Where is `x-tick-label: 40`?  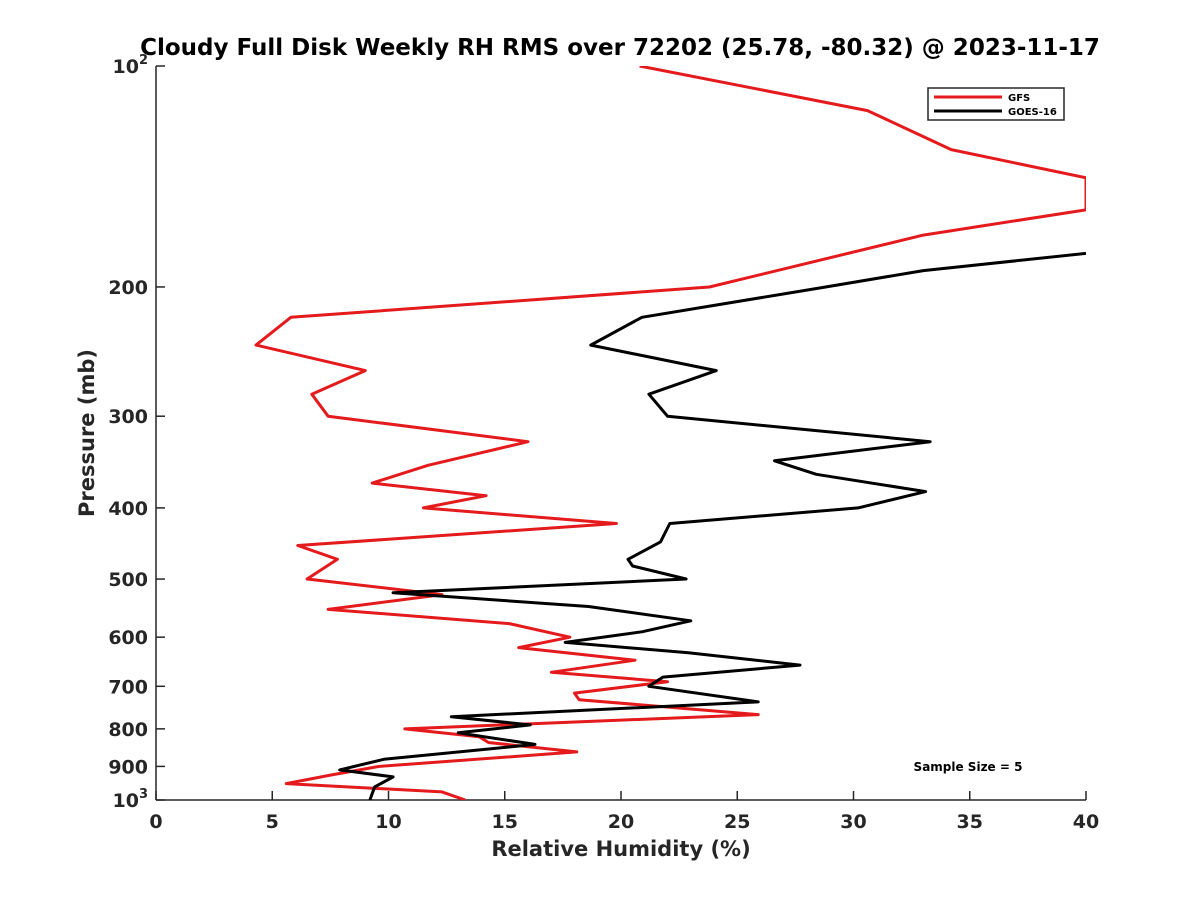 x-tick-label: 40 is located at coordinates (1086, 822).